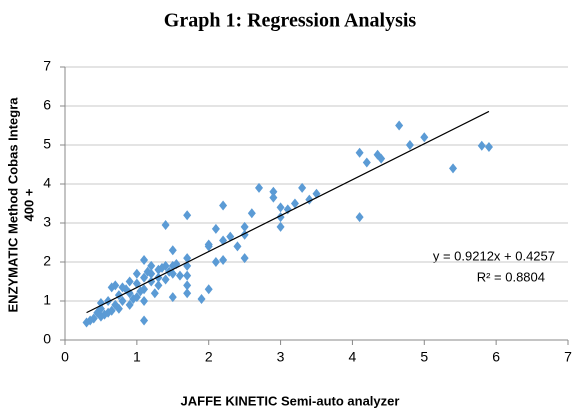  I want to click on y-tick-label: 2, so click(47, 261).